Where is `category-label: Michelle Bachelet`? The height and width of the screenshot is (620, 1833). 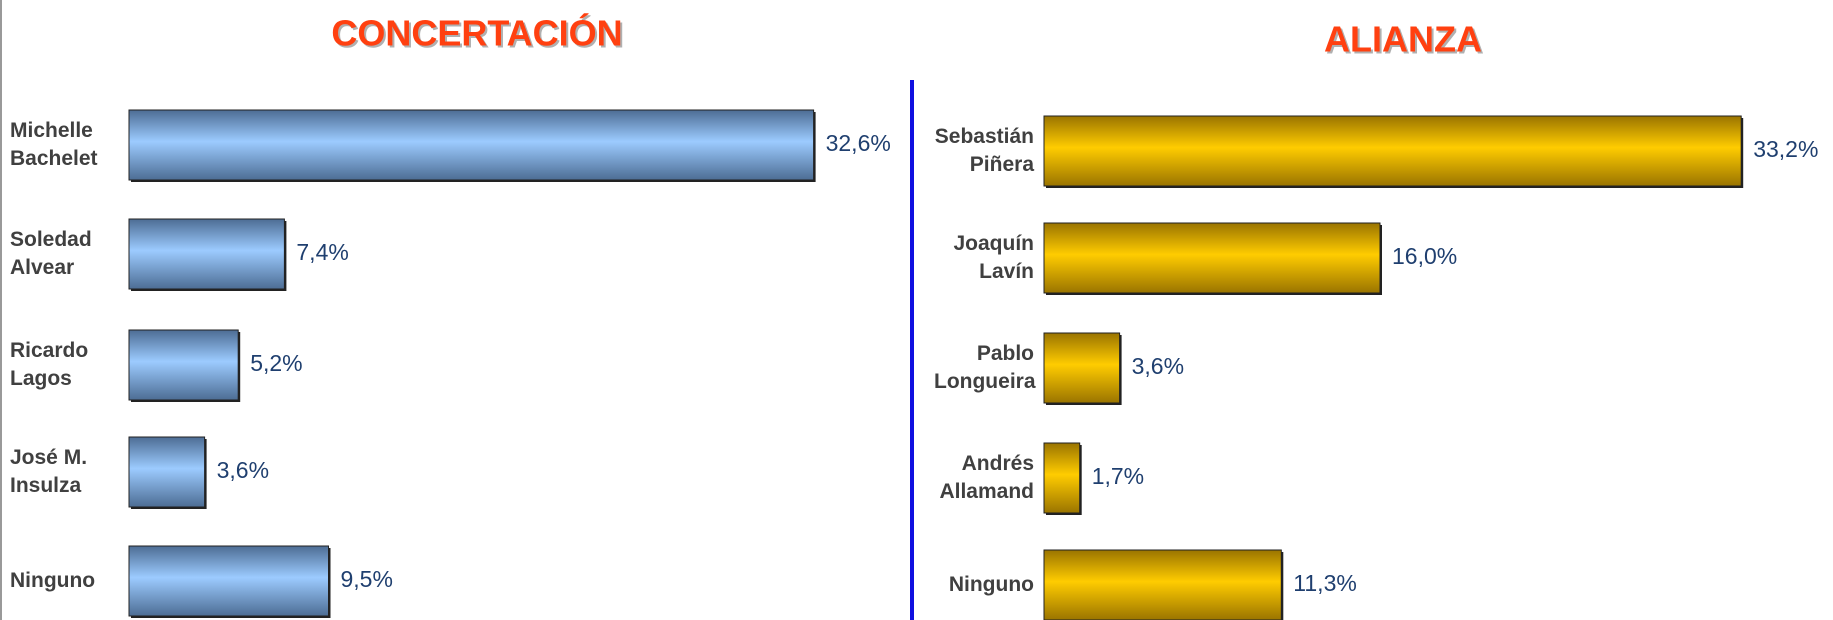 category-label: Michelle Bachelet is located at coordinates (54, 144).